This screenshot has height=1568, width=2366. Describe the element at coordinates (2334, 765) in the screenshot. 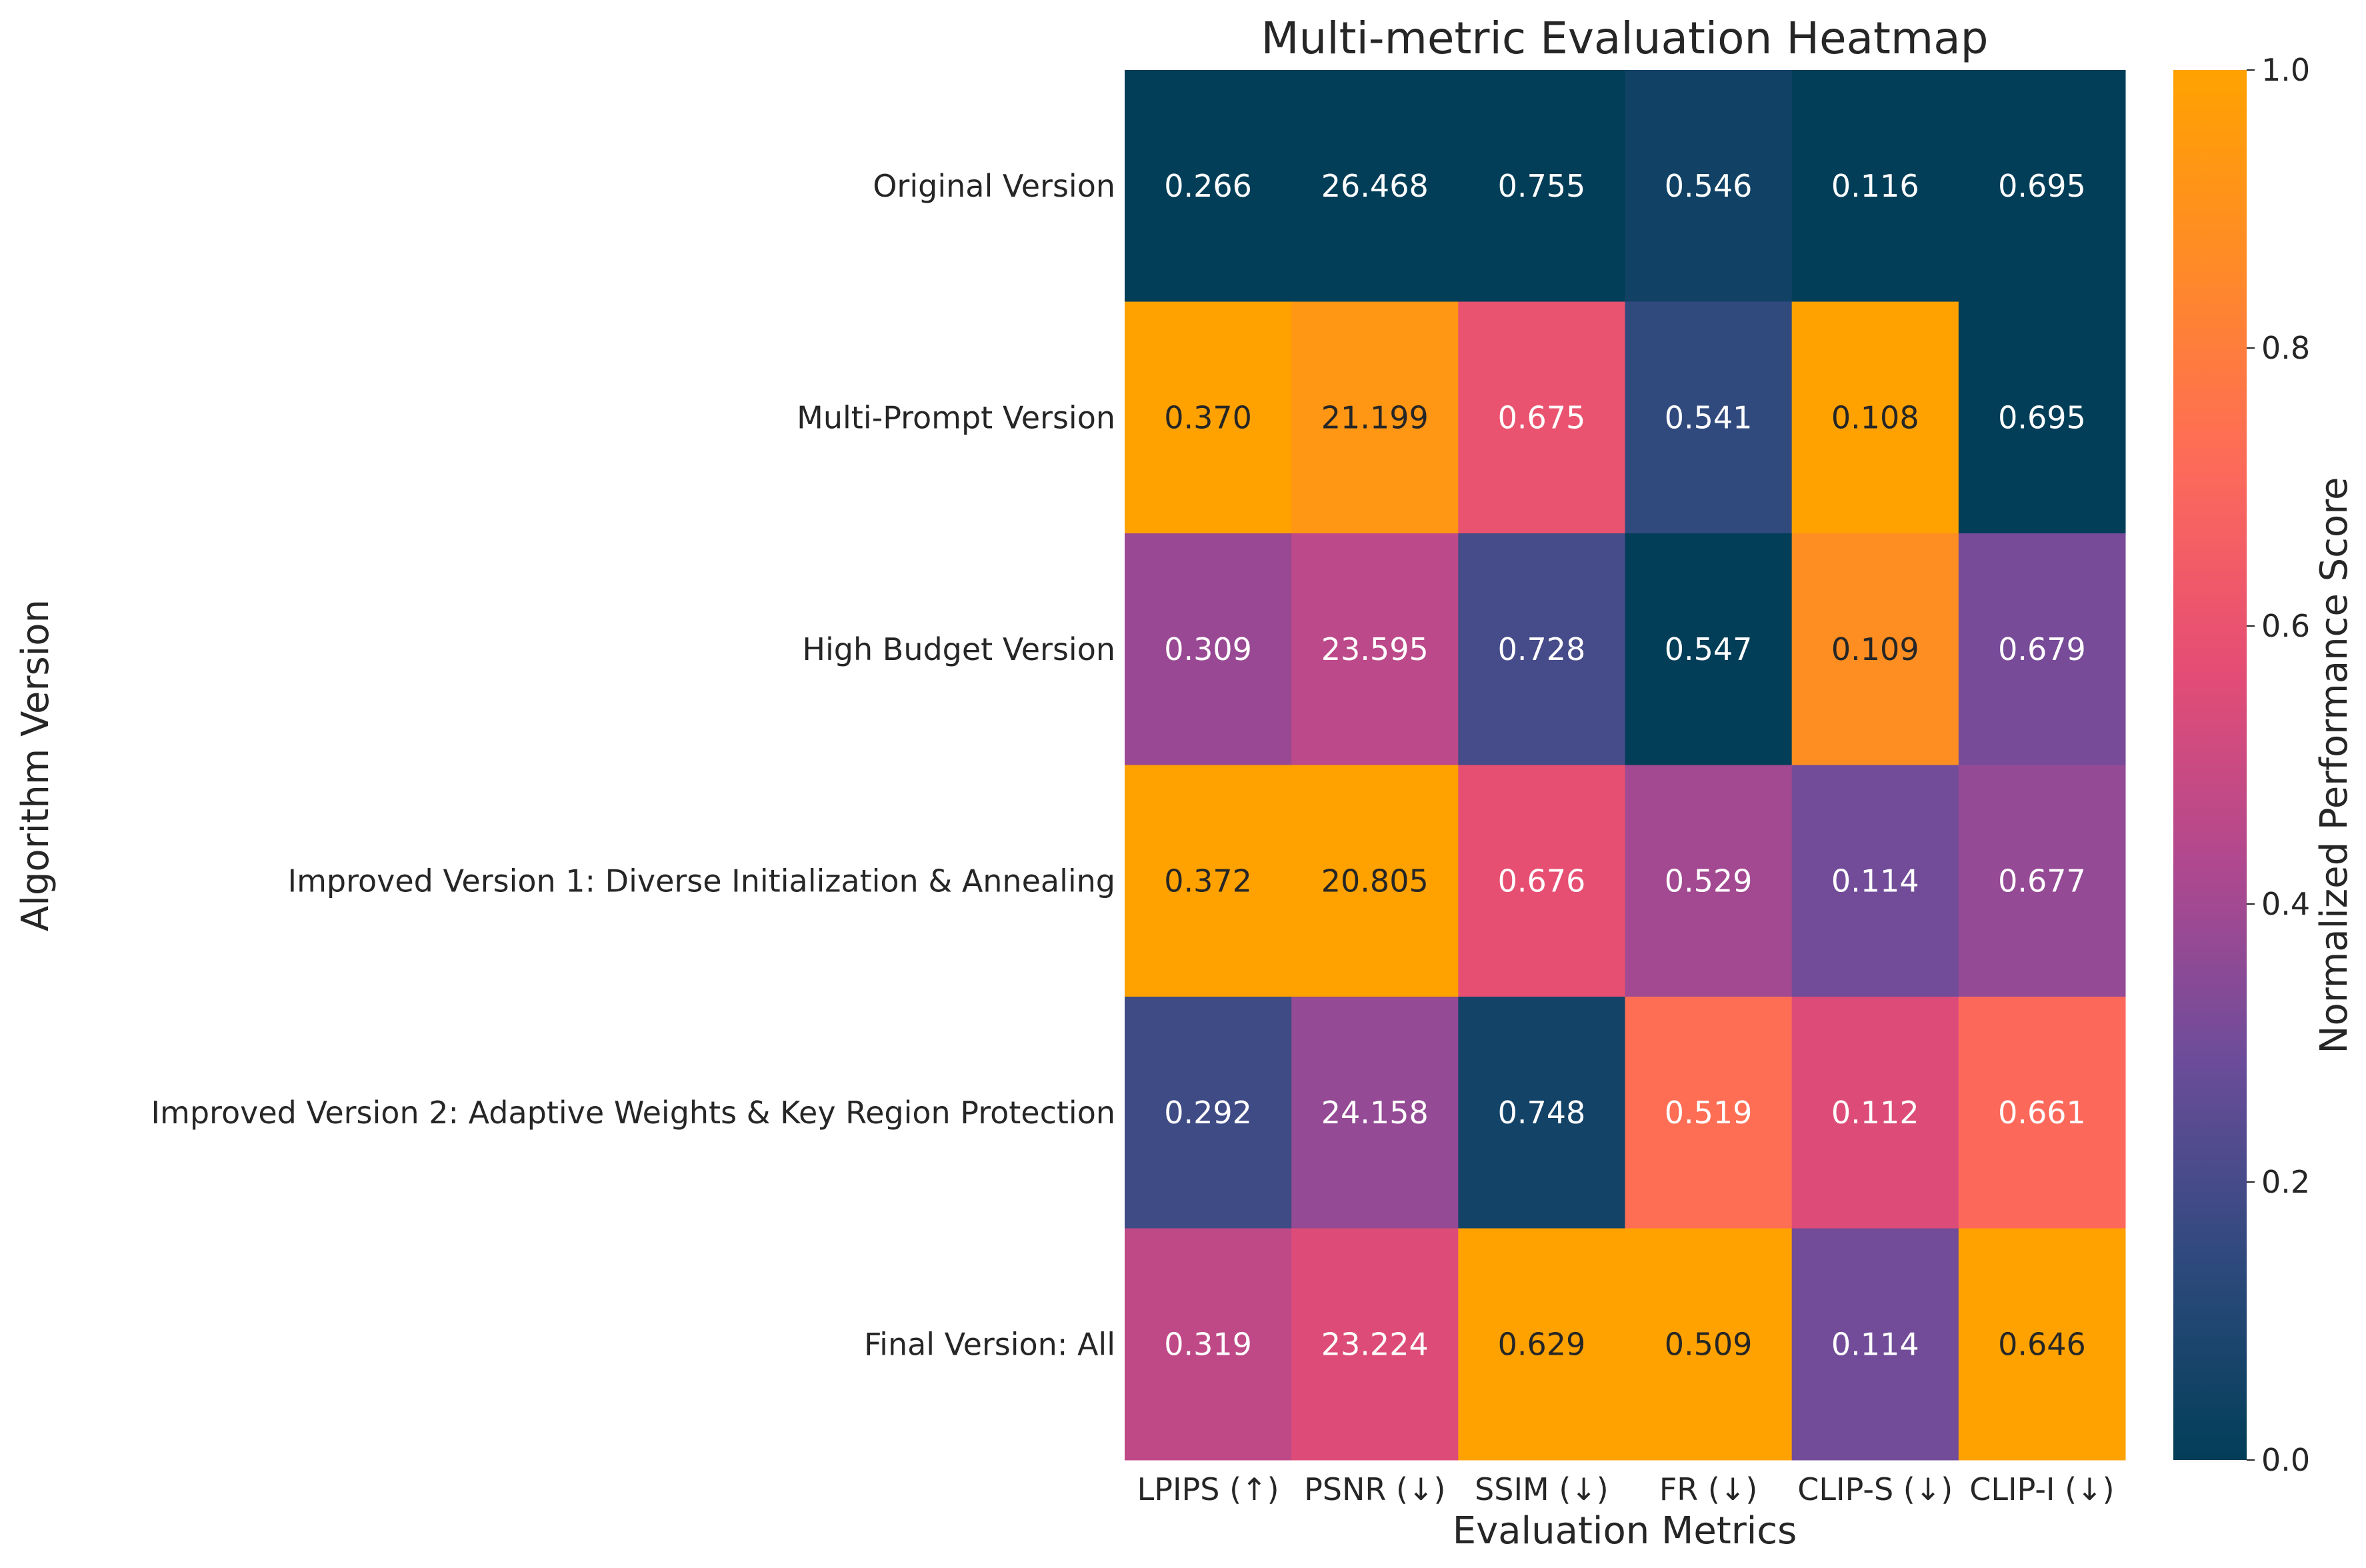

I see `colorbar-title: Normalized Performance Score` at that location.